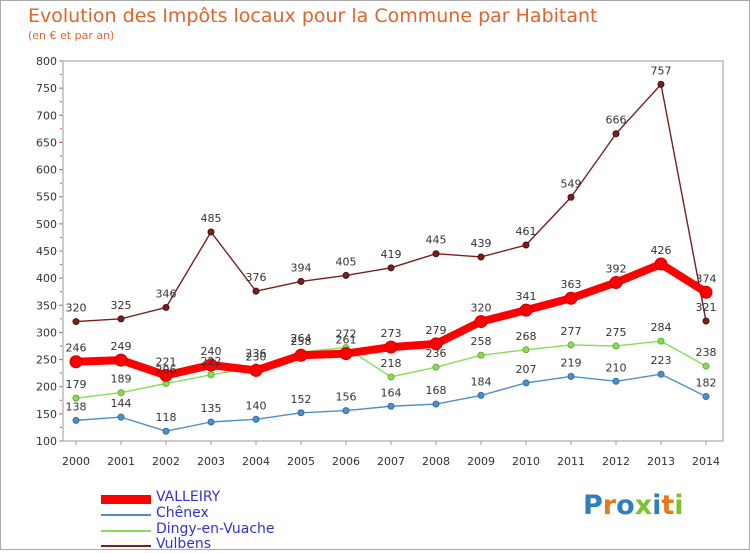  Describe the element at coordinates (211, 218) in the screenshot. I see `data-label-3: 485` at that location.